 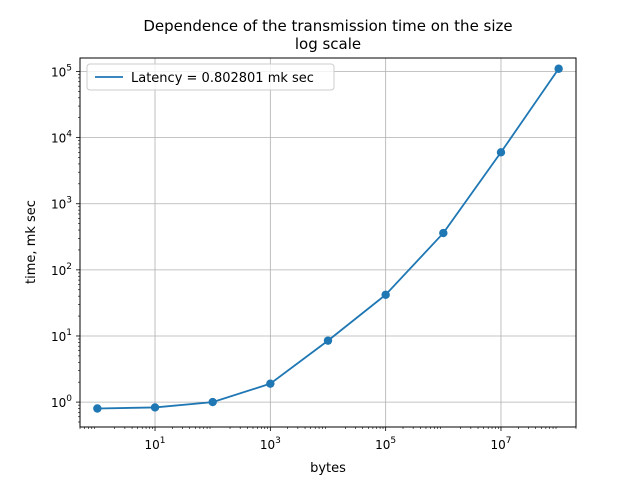 What do you see at coordinates (61, 336) in the screenshot?
I see `y-tick-label: 10¹` at bounding box center [61, 336].